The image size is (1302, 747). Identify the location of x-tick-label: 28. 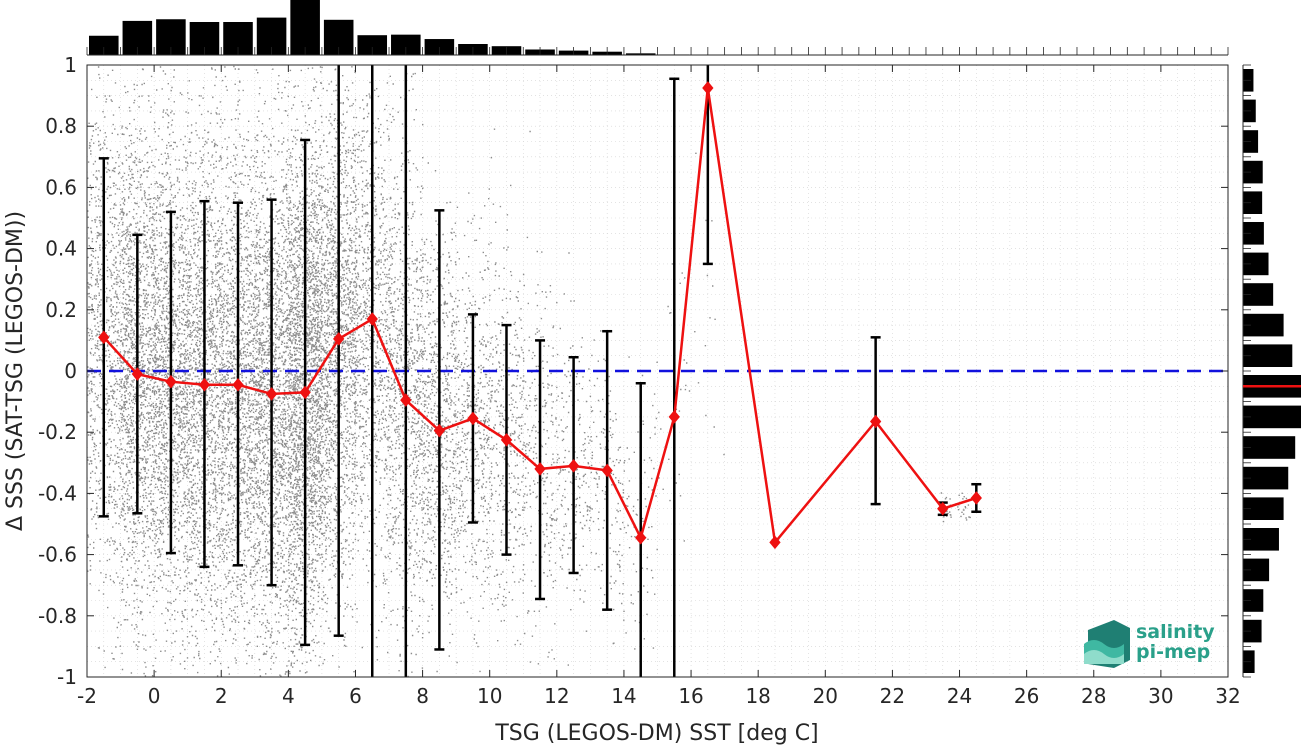
(1093, 696).